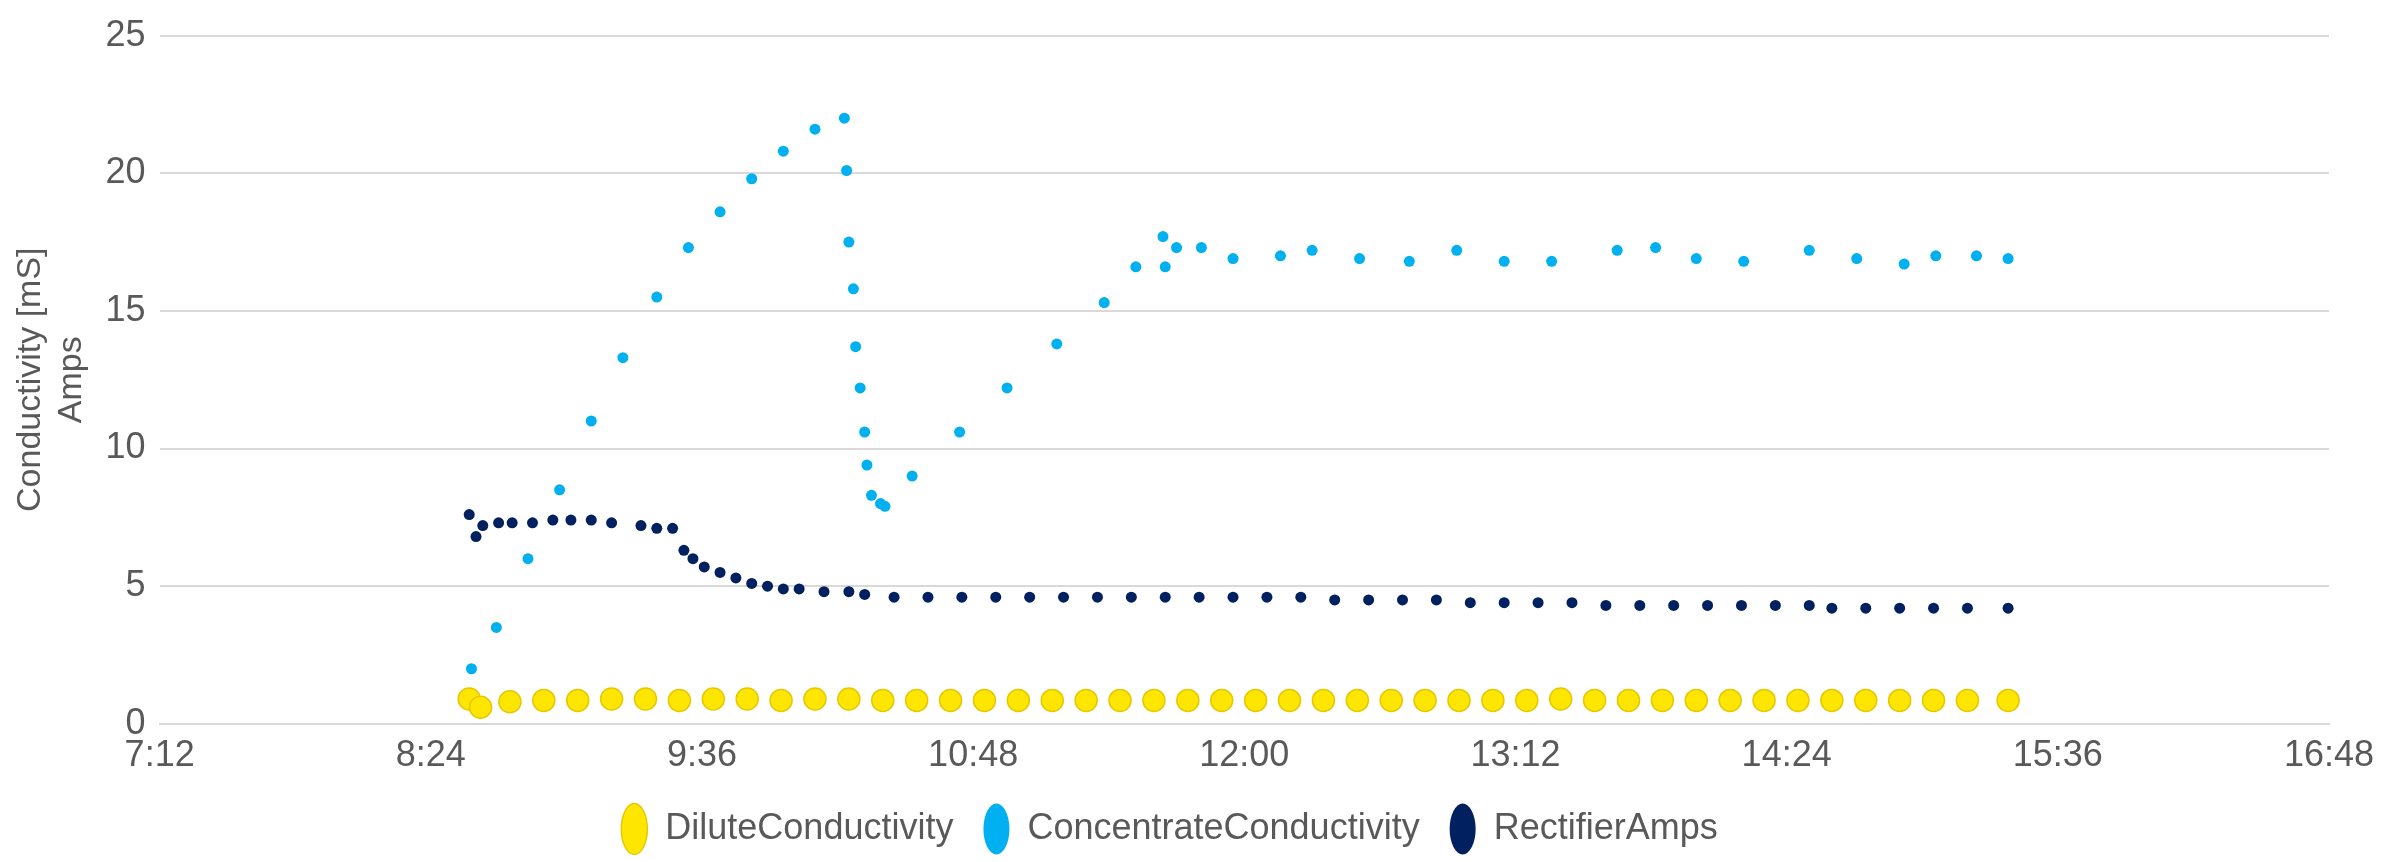 This screenshot has width=2399, height=862. I want to click on x-tick-label: 14:24, so click(1786, 754).